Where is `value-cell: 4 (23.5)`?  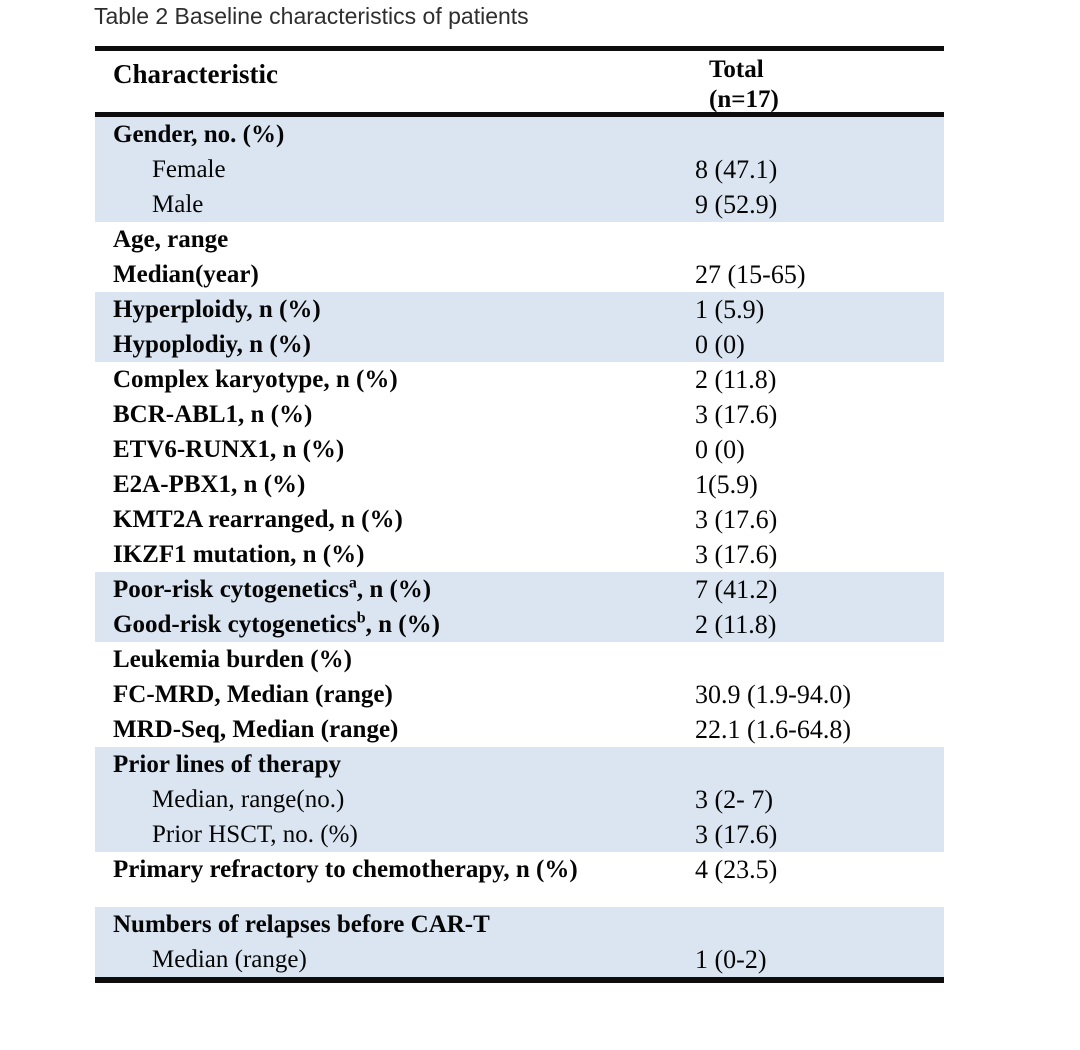
value-cell: 4 (23.5) is located at coordinates (736, 869).